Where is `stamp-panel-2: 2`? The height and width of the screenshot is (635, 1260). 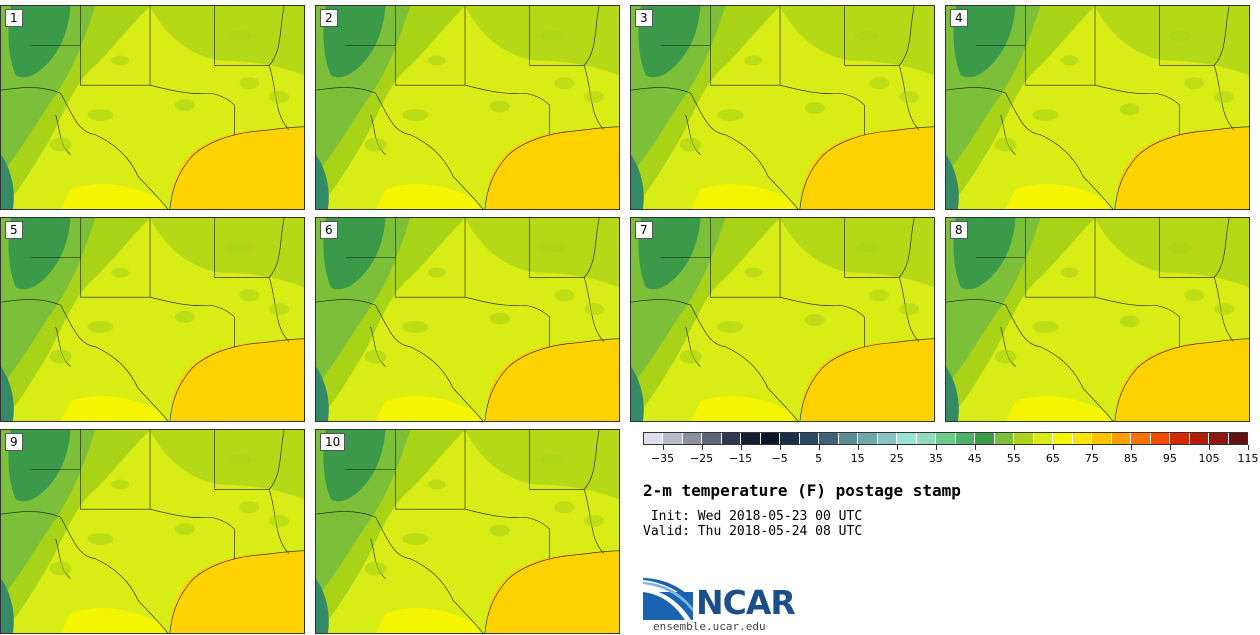
stamp-panel-2: 2 is located at coordinates (467, 107).